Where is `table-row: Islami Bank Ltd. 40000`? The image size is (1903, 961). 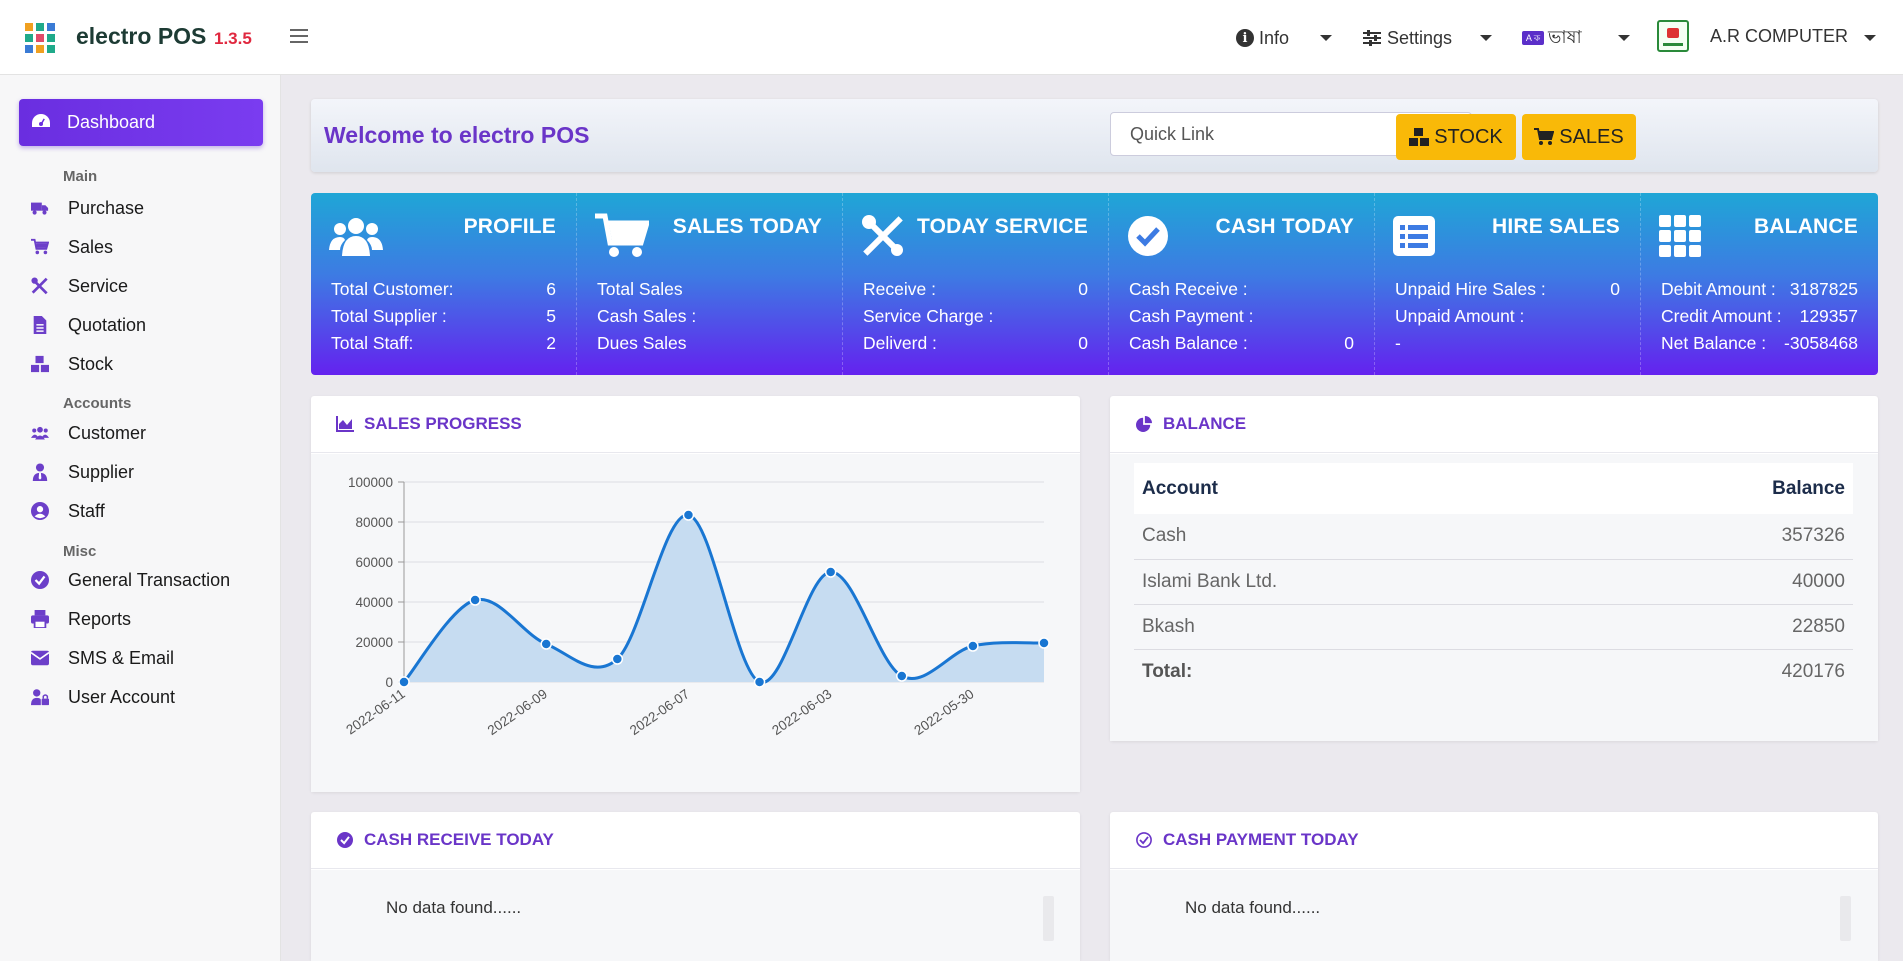
table-row: Islami Bank Ltd. 40000 is located at coordinates (1493, 582).